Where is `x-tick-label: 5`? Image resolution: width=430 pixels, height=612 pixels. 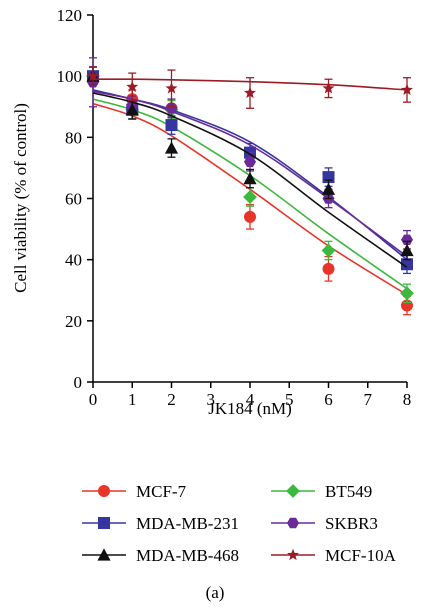 x-tick-label: 5 is located at coordinates (289, 399).